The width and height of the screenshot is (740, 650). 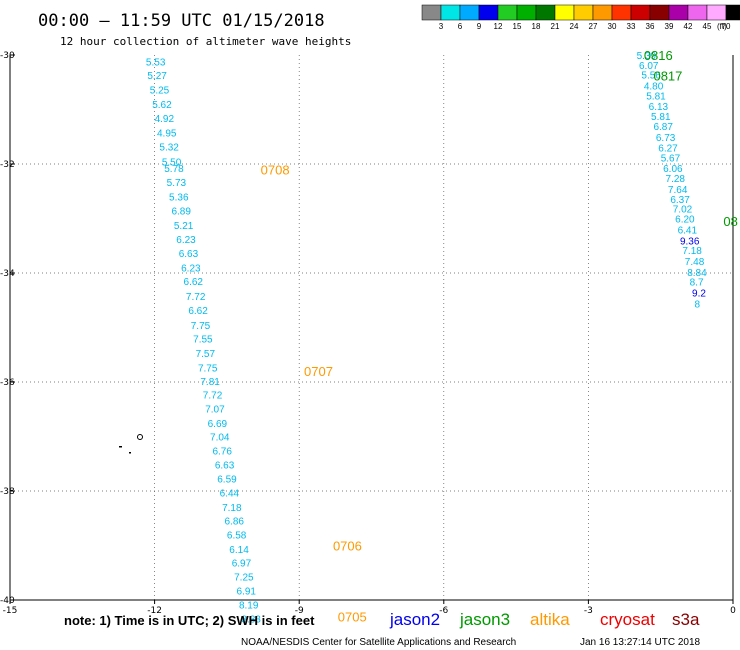 I want to click on wave-height-label: 5.56, so click(x=651, y=76).